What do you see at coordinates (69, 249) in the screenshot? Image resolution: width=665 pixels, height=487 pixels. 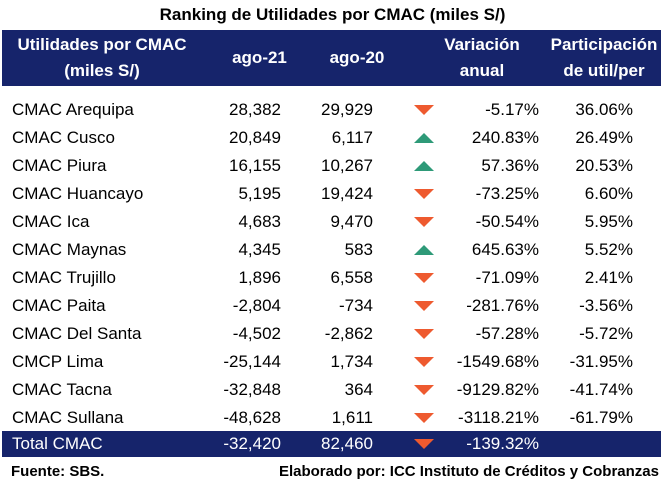 I see `entity-name: CMAC Maynas` at bounding box center [69, 249].